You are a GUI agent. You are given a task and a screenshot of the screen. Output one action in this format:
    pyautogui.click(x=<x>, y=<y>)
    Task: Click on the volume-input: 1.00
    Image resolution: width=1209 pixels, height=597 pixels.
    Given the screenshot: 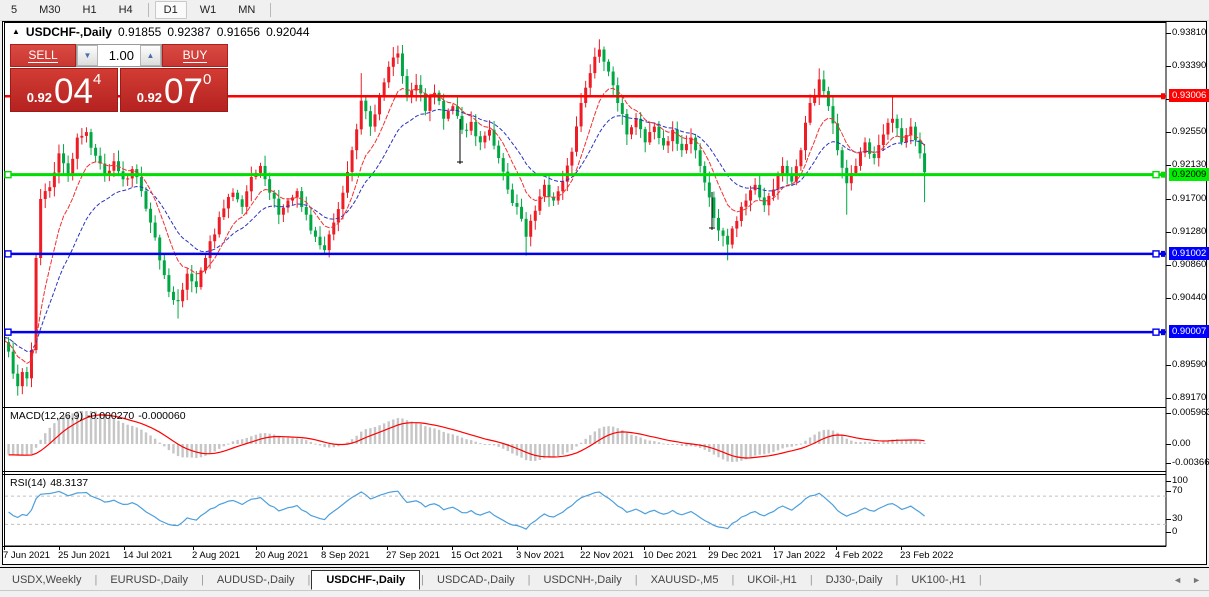 What is the action you would take?
    pyautogui.click(x=119, y=55)
    